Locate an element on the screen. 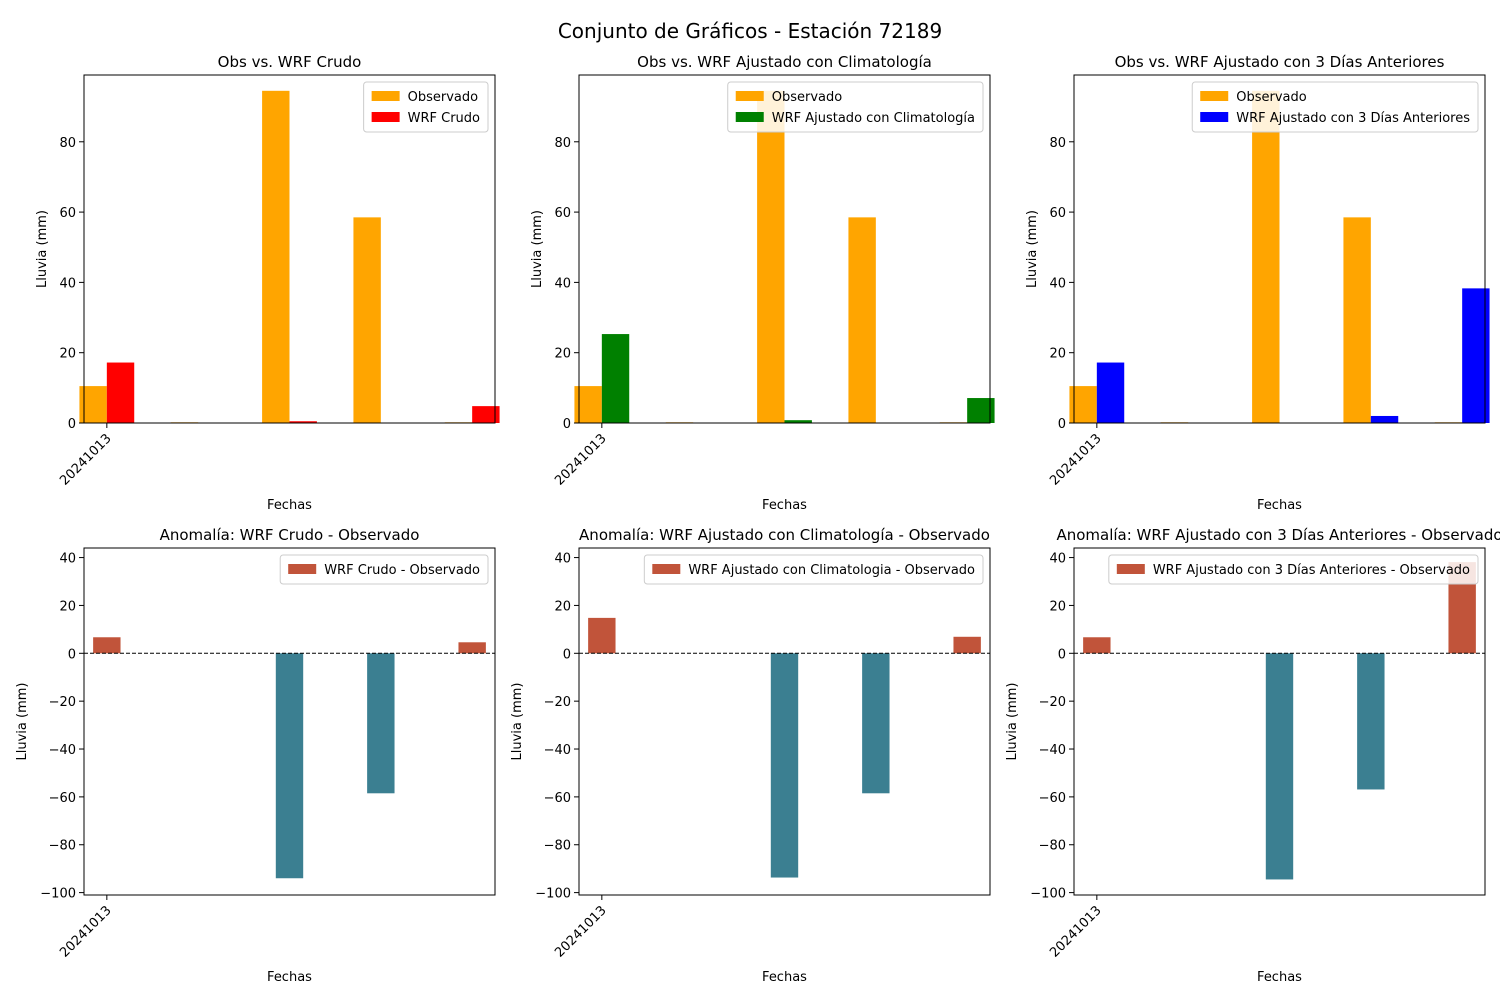 The width and height of the screenshot is (1500, 1000). legend-label: WRF Ajustado con 3 Días Anteriores is located at coordinates (1353, 118).